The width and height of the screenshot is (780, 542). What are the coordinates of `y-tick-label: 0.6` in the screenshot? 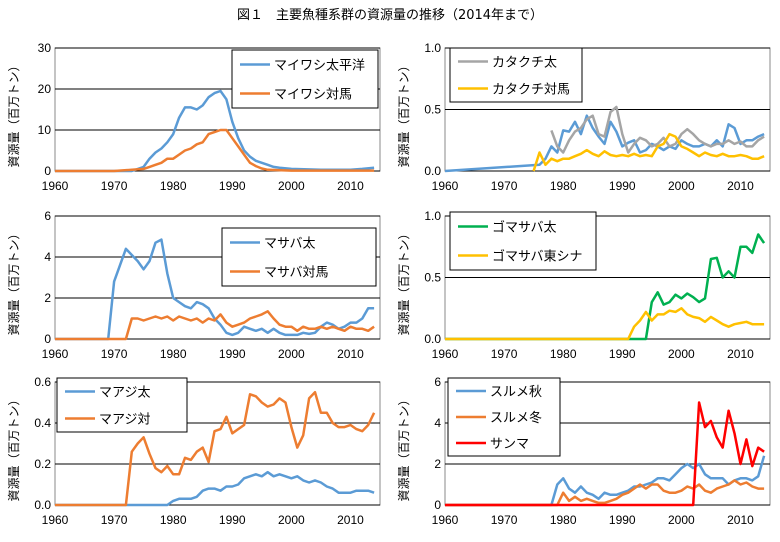 It's located at (42, 382).